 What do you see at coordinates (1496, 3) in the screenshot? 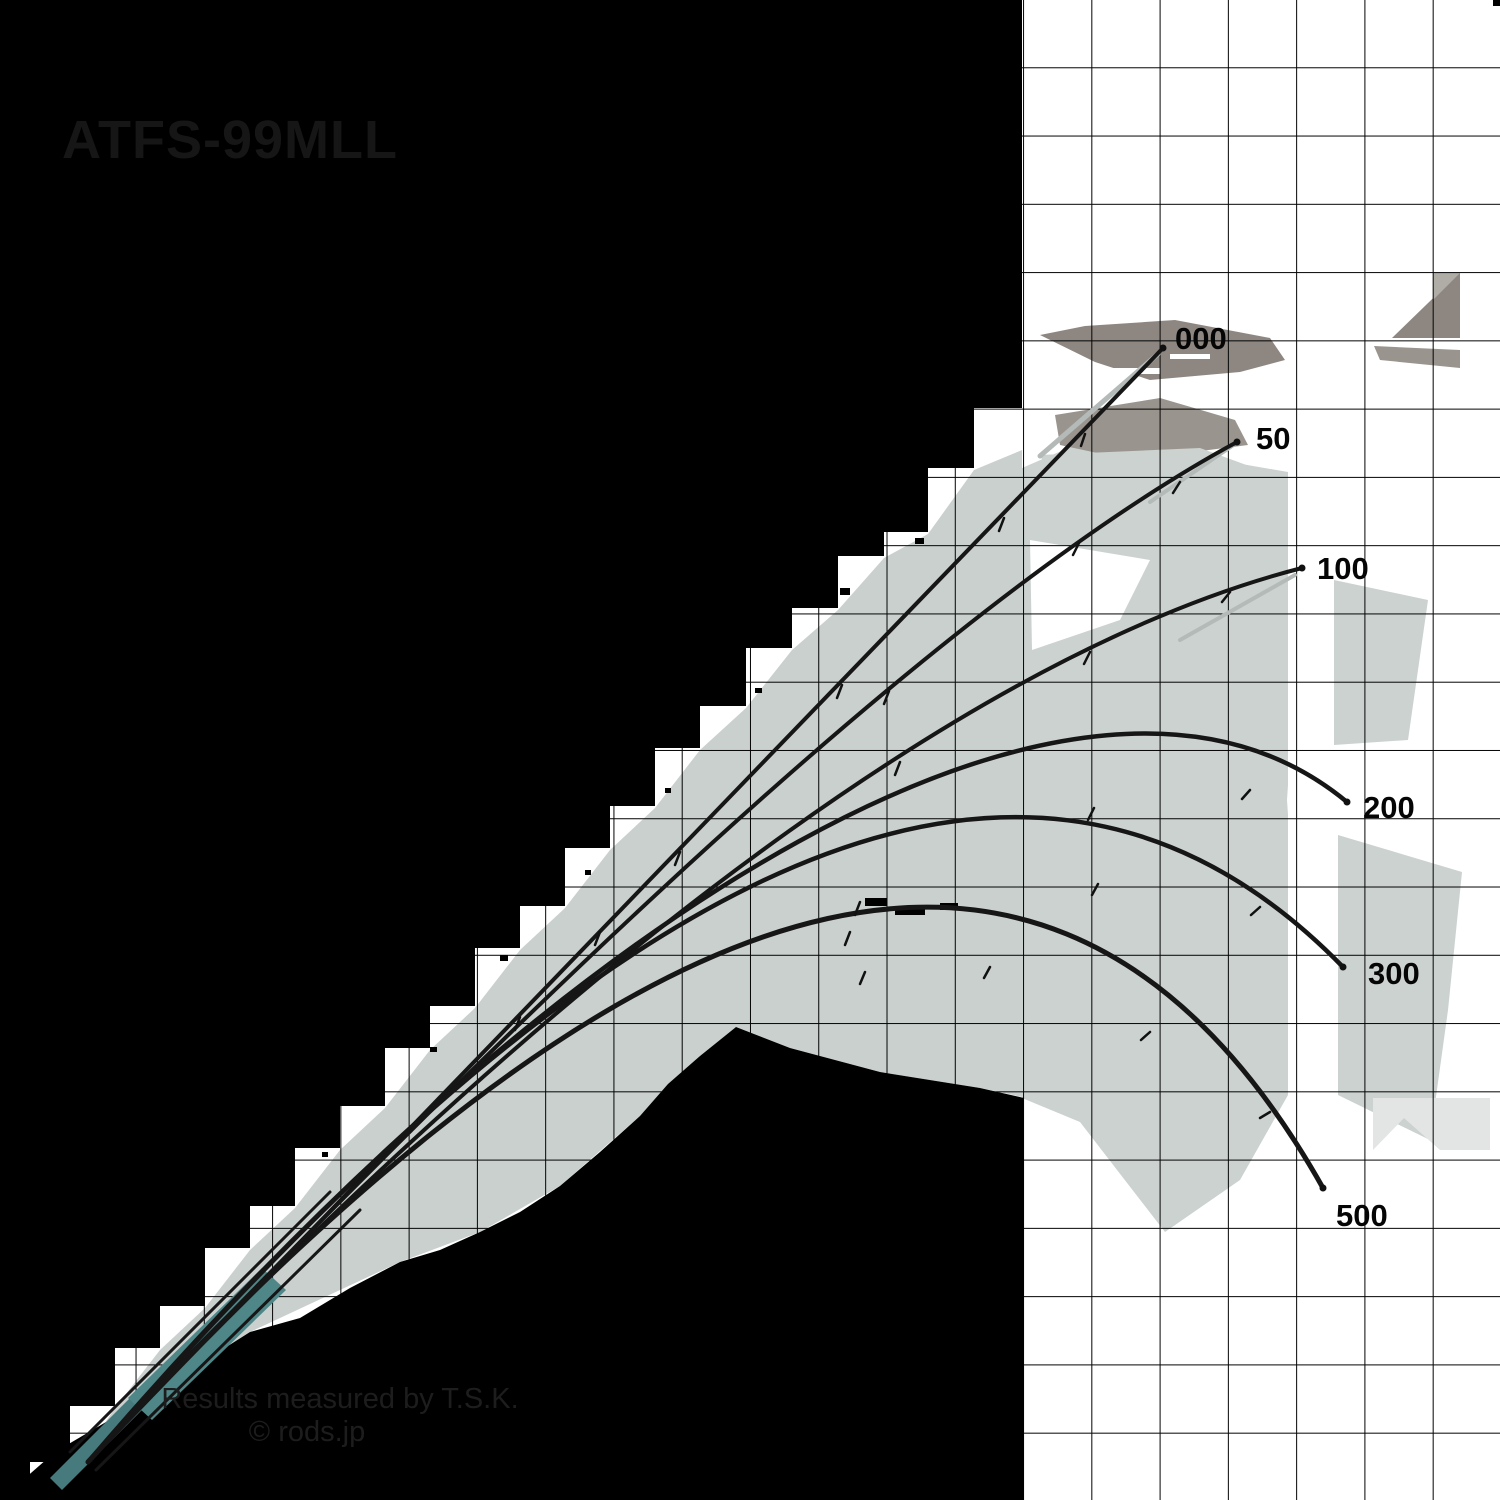
I see `black-corner-notch` at bounding box center [1496, 3].